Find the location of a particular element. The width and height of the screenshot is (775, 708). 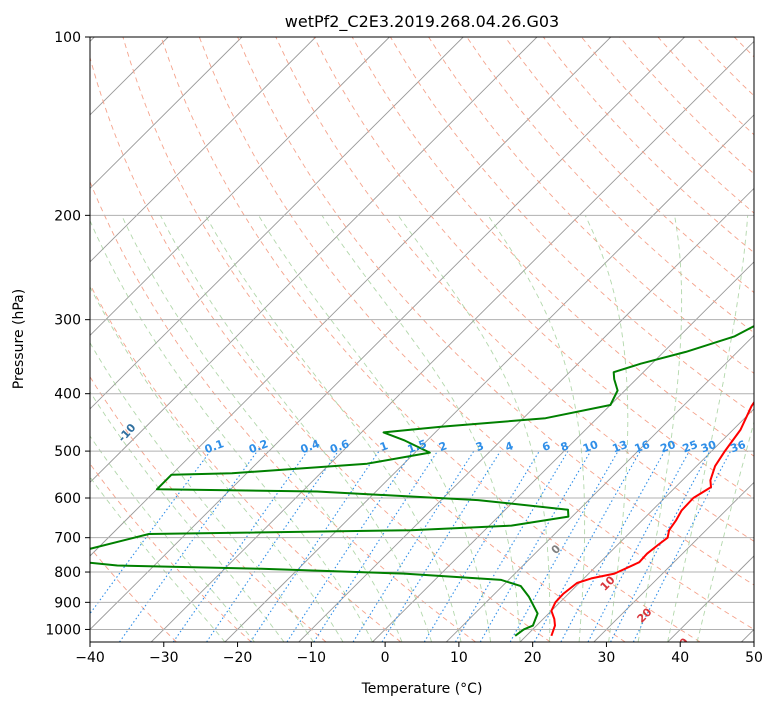

moist-adiabat-label: 40 is located at coordinates (726, 677).